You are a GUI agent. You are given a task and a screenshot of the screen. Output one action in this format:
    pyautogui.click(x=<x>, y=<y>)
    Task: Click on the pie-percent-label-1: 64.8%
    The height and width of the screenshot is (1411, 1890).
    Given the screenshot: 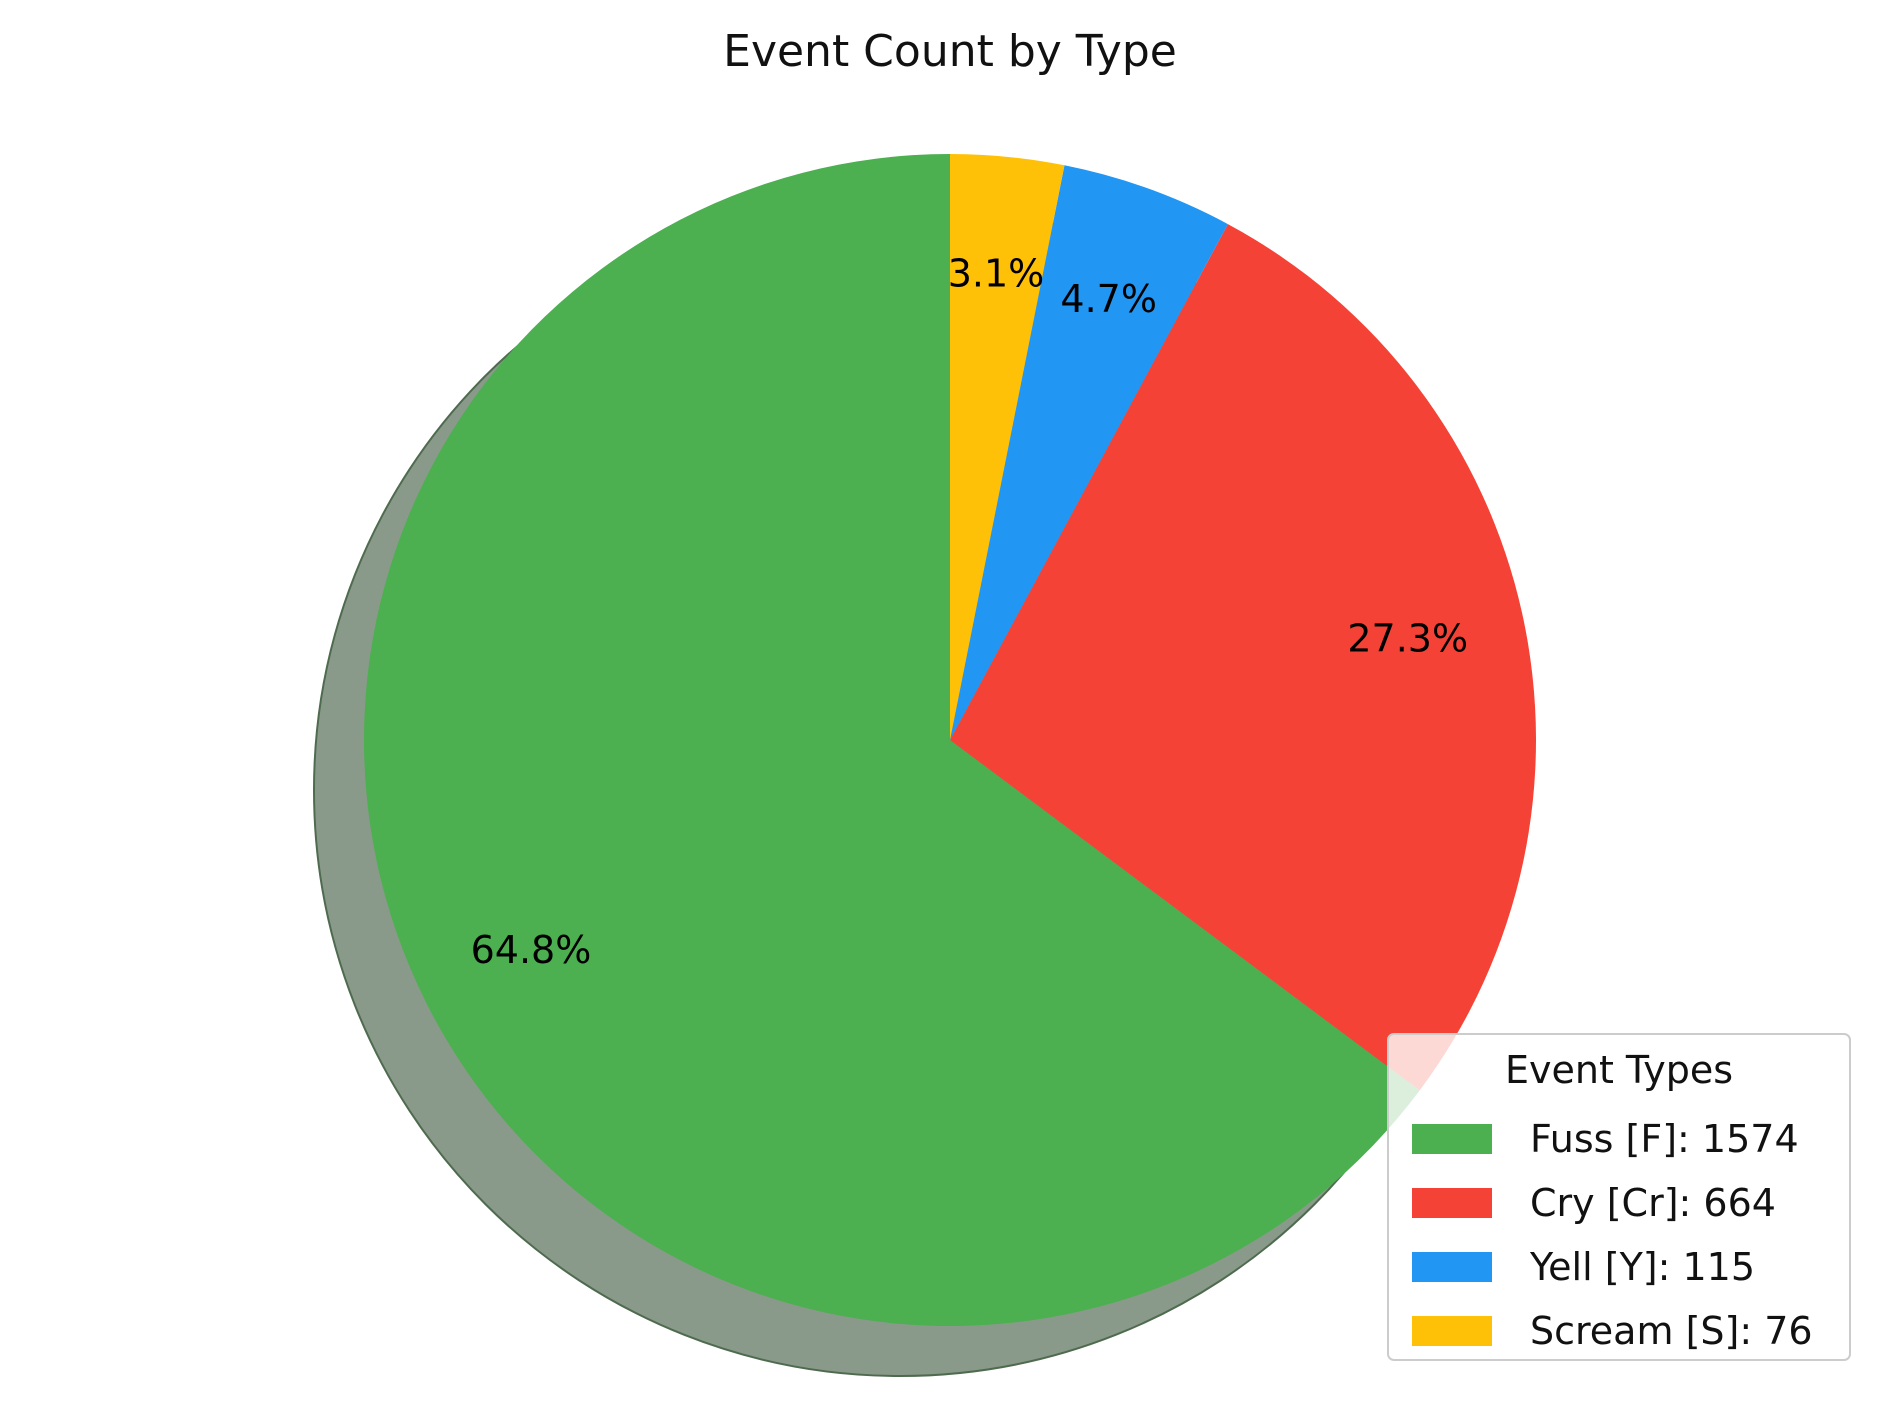 What is the action you would take?
    pyautogui.click(x=531, y=950)
    